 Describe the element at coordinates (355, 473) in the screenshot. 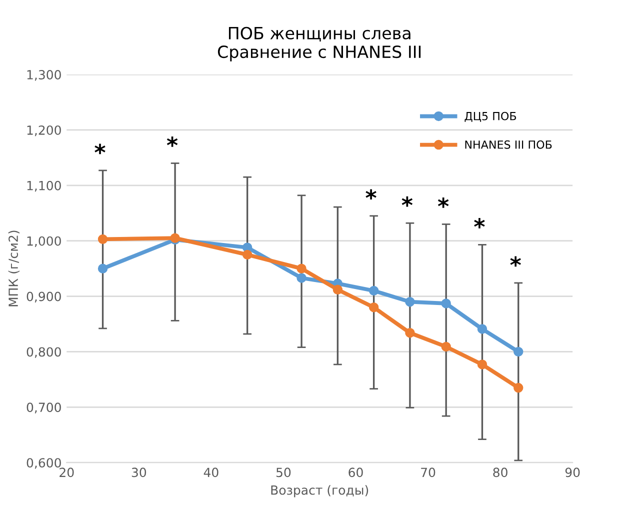

I see `x-tick-label: 60` at that location.